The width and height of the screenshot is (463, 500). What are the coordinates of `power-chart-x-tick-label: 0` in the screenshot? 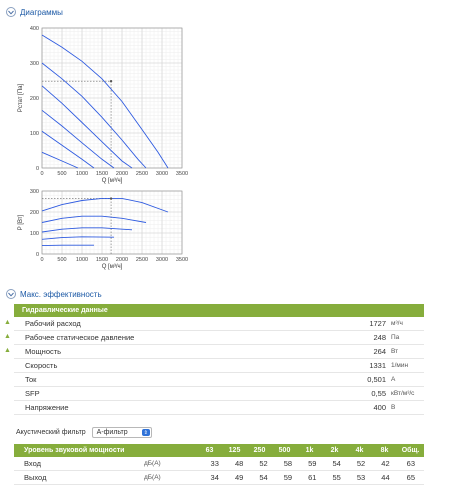 It's located at (41, 260).